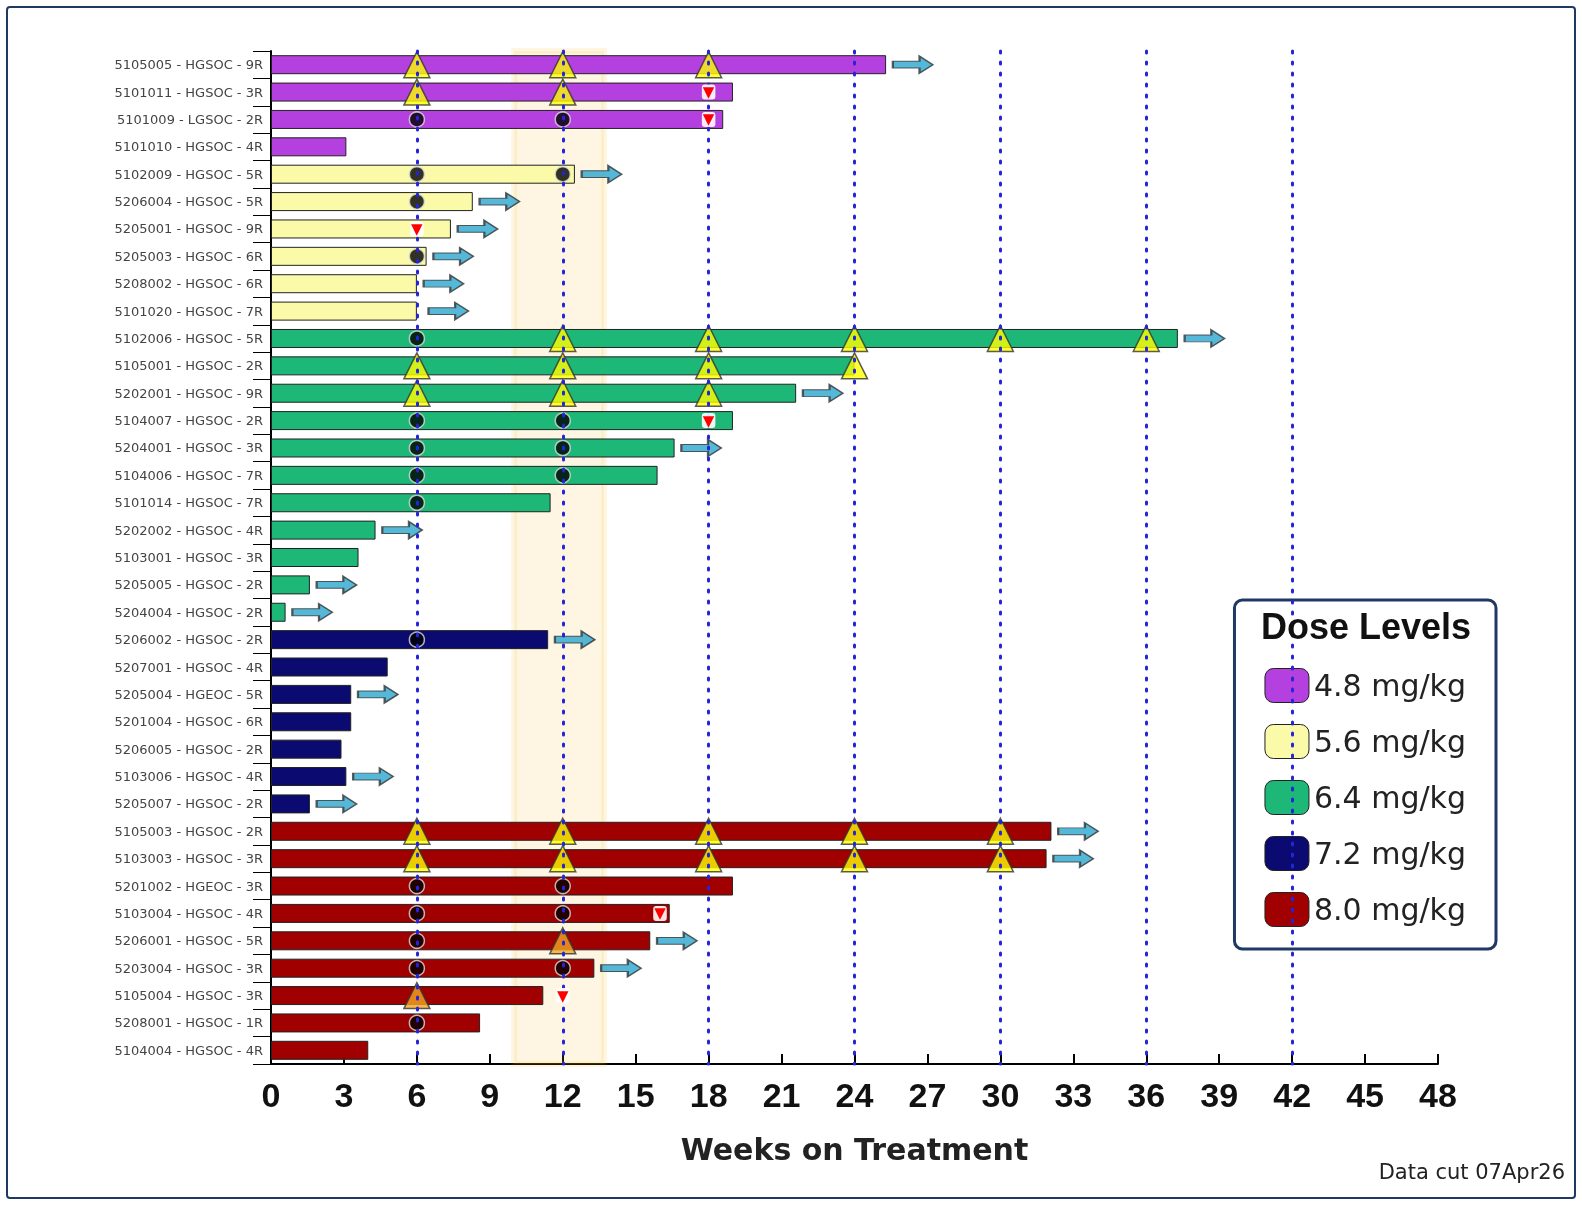 The height and width of the screenshot is (1205, 1582). I want to click on y-tick-label: 5103006 - HGSOC - 4R, so click(188, 777).